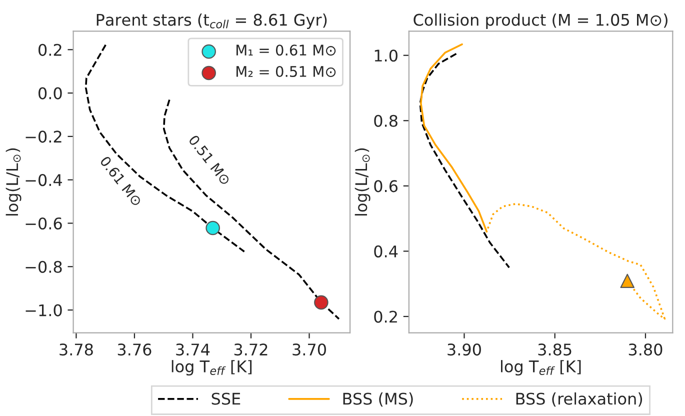 The width and height of the screenshot is (685, 416). I want to click on legend-label: SSE, so click(226, 398).